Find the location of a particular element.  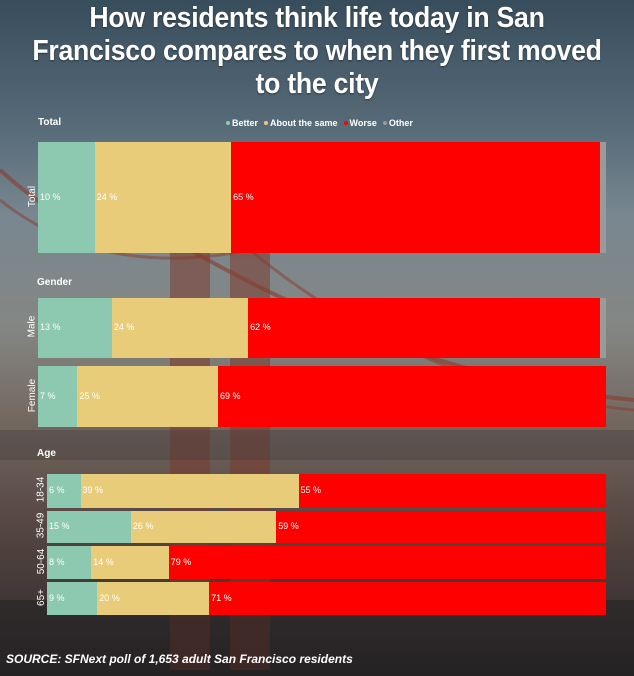

legend-item-better: Better is located at coordinates (242, 123).